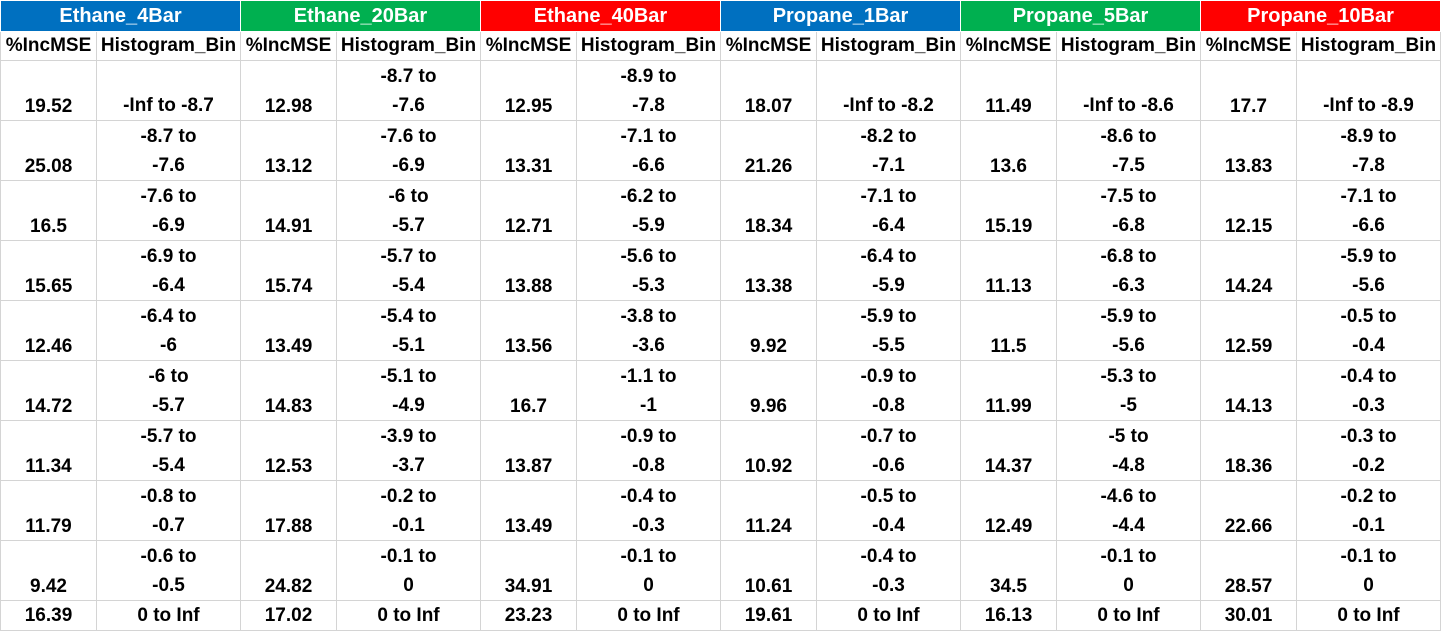 The width and height of the screenshot is (1442, 631). Describe the element at coordinates (288, 330) in the screenshot. I see `incmse-cell: 13.49` at that location.